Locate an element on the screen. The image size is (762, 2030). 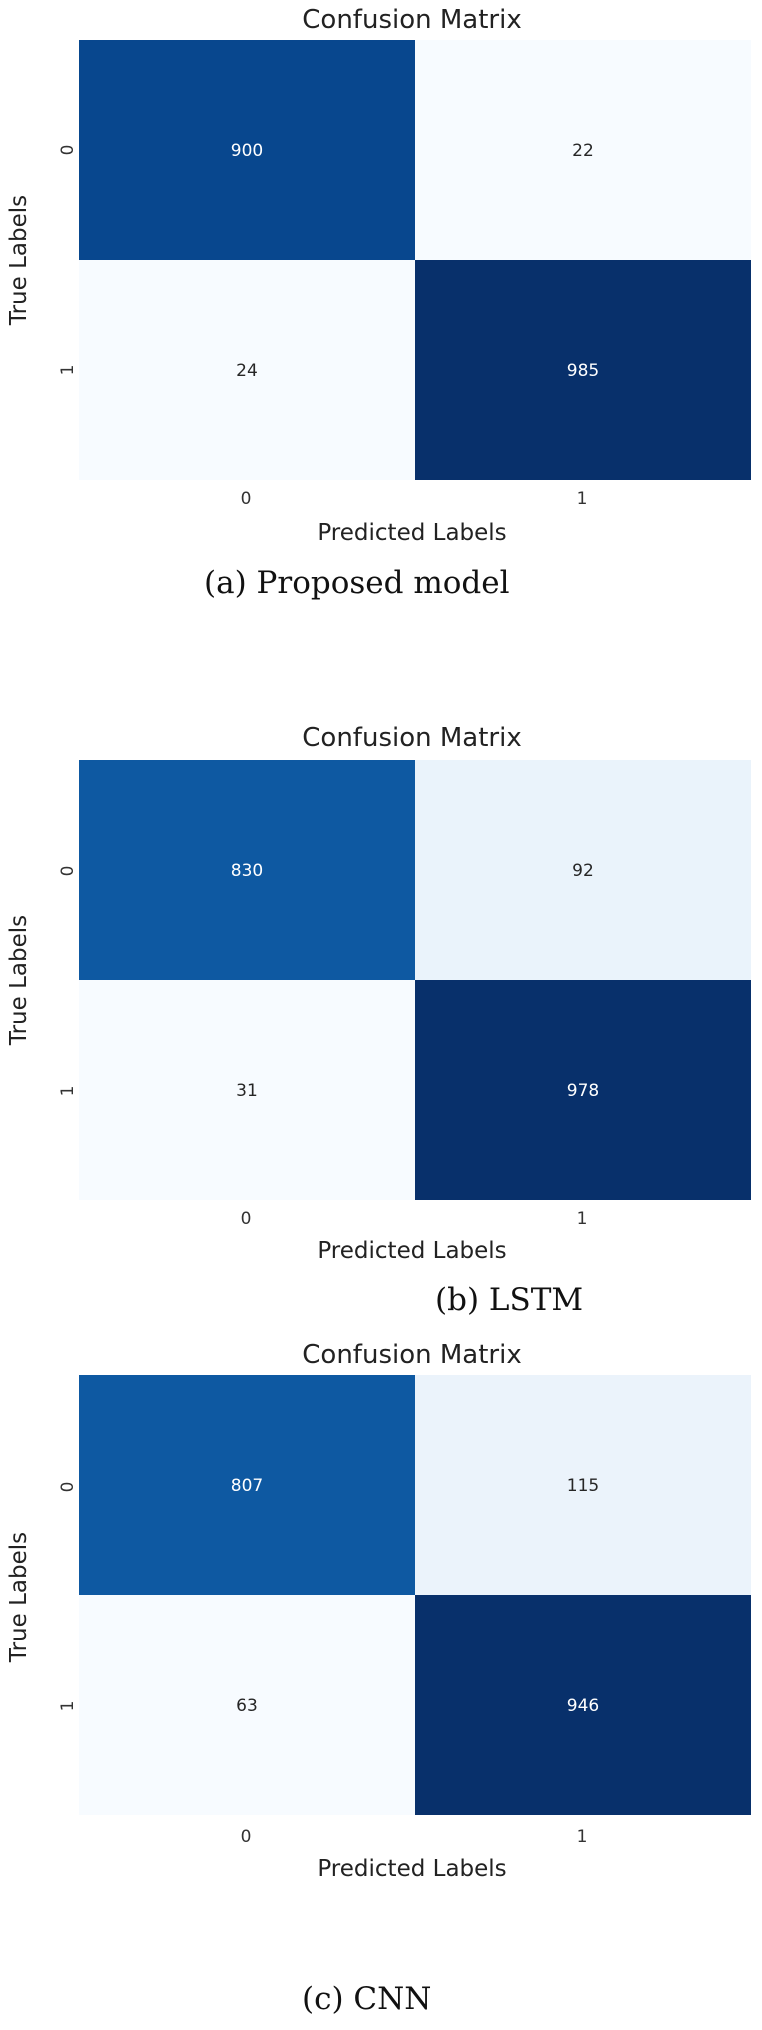
heatmap-cell-value-0-0: 807 is located at coordinates (247, 1486).